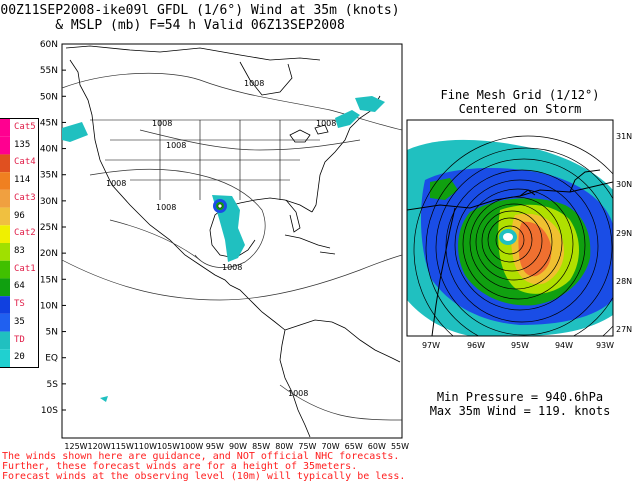  Describe the element at coordinates (476, 345) in the screenshot. I see `inset-lon-label: 96W` at that location.